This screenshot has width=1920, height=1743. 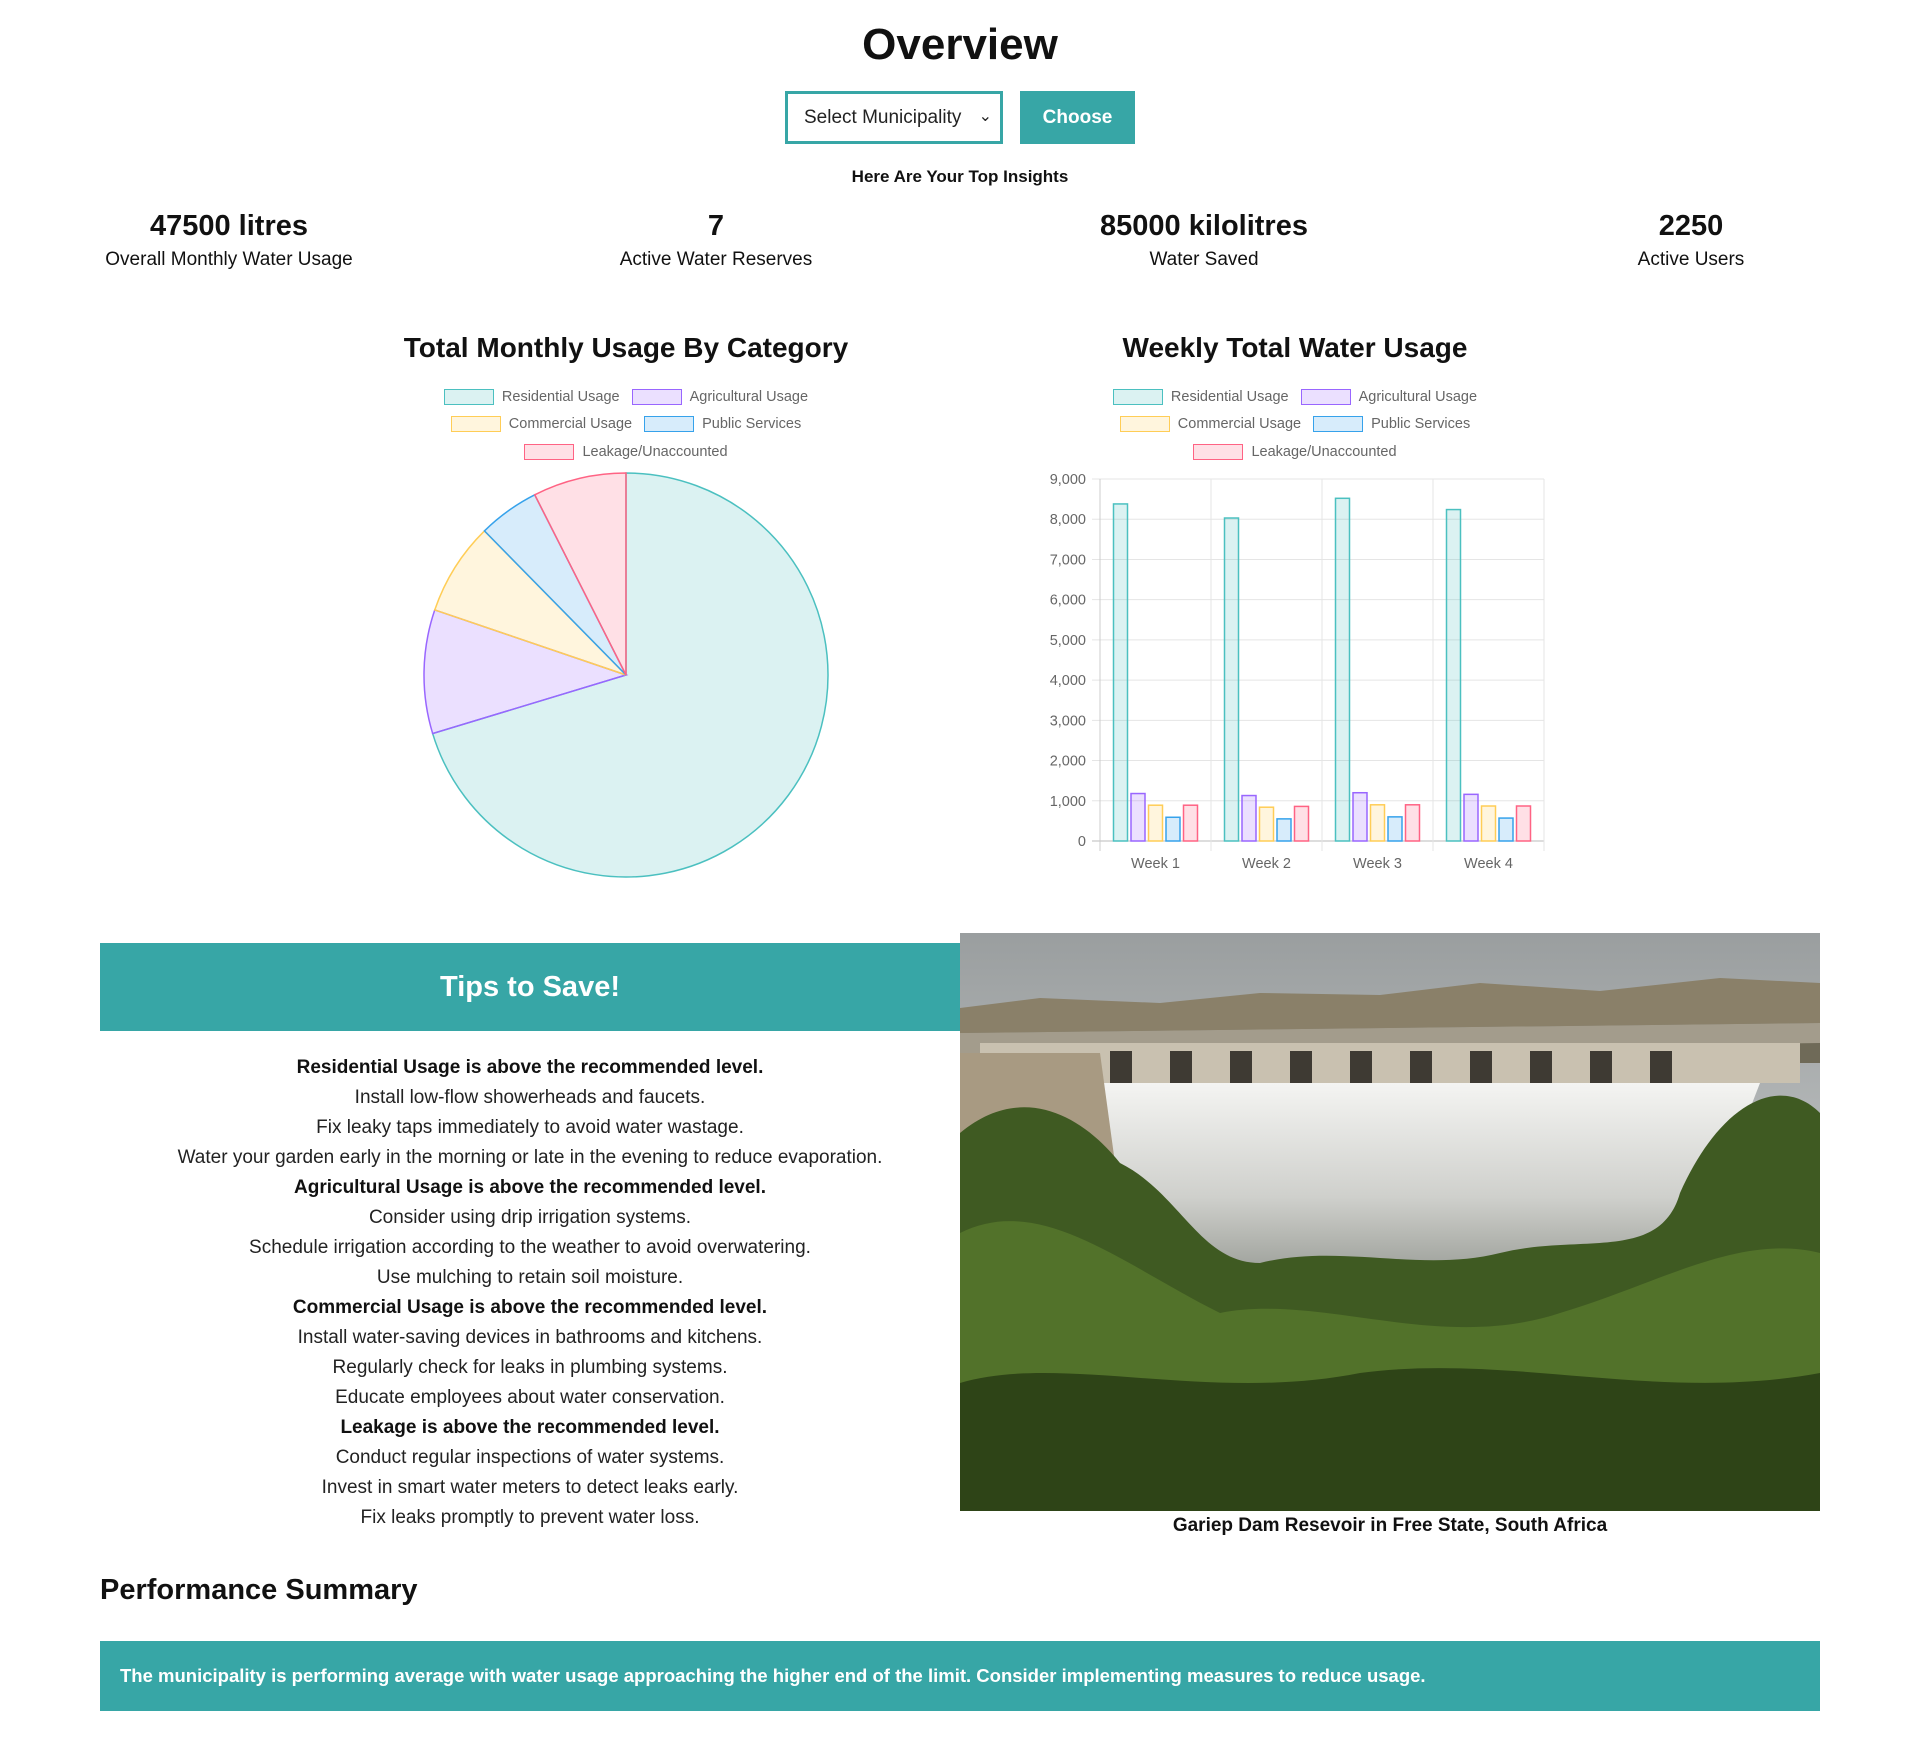 I want to click on stat-active-users: 2250 Active Users, so click(x=1688, y=240).